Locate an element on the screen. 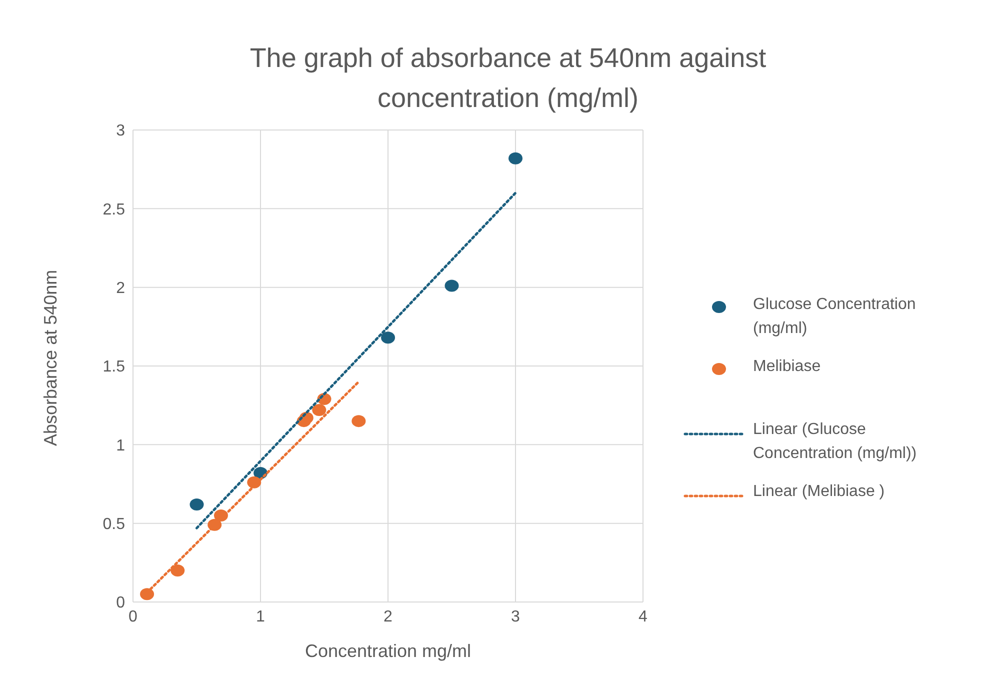  chart-title: The graph of absorbance at 540nm against concentration (mg/ml) is located at coordinates (508, 78).